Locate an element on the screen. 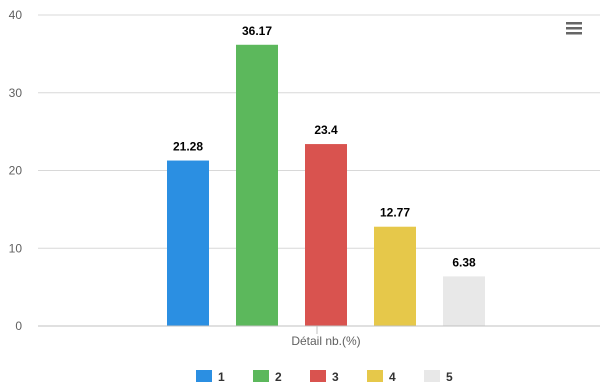 This screenshot has height=385, width=607. legend-item-5: 5 is located at coordinates (438, 377).